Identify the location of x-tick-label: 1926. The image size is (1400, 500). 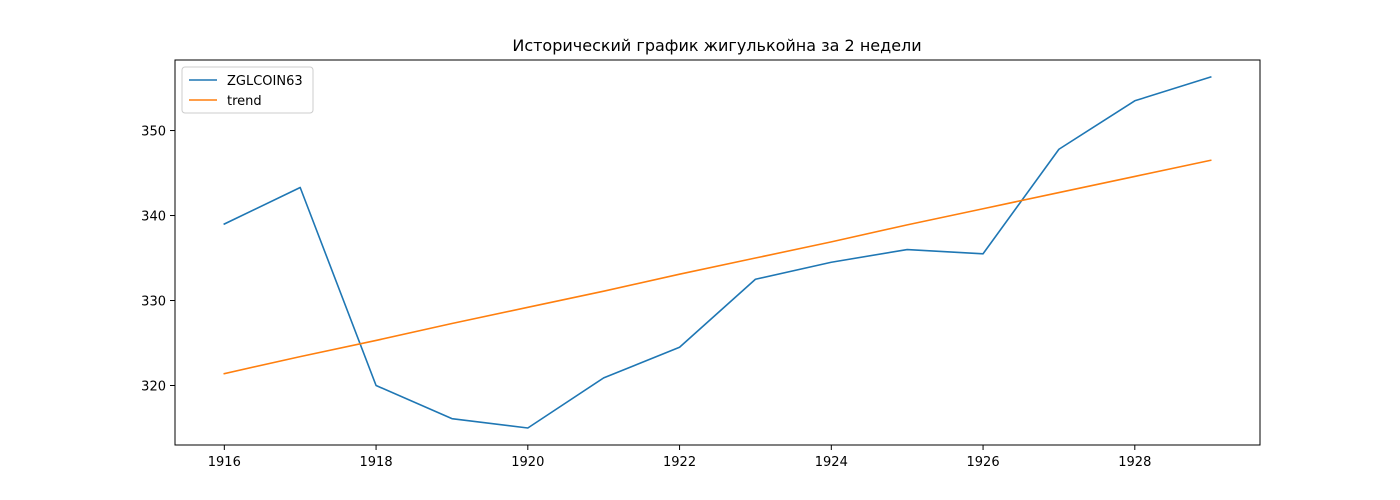
(983, 462).